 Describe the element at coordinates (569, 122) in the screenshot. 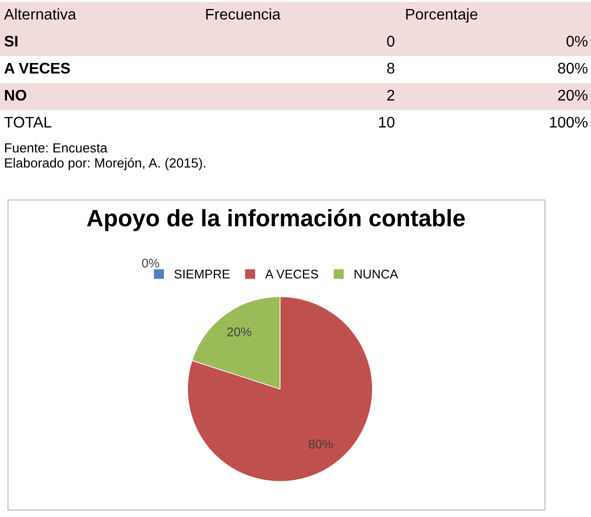

I see `text: 100%` at that location.